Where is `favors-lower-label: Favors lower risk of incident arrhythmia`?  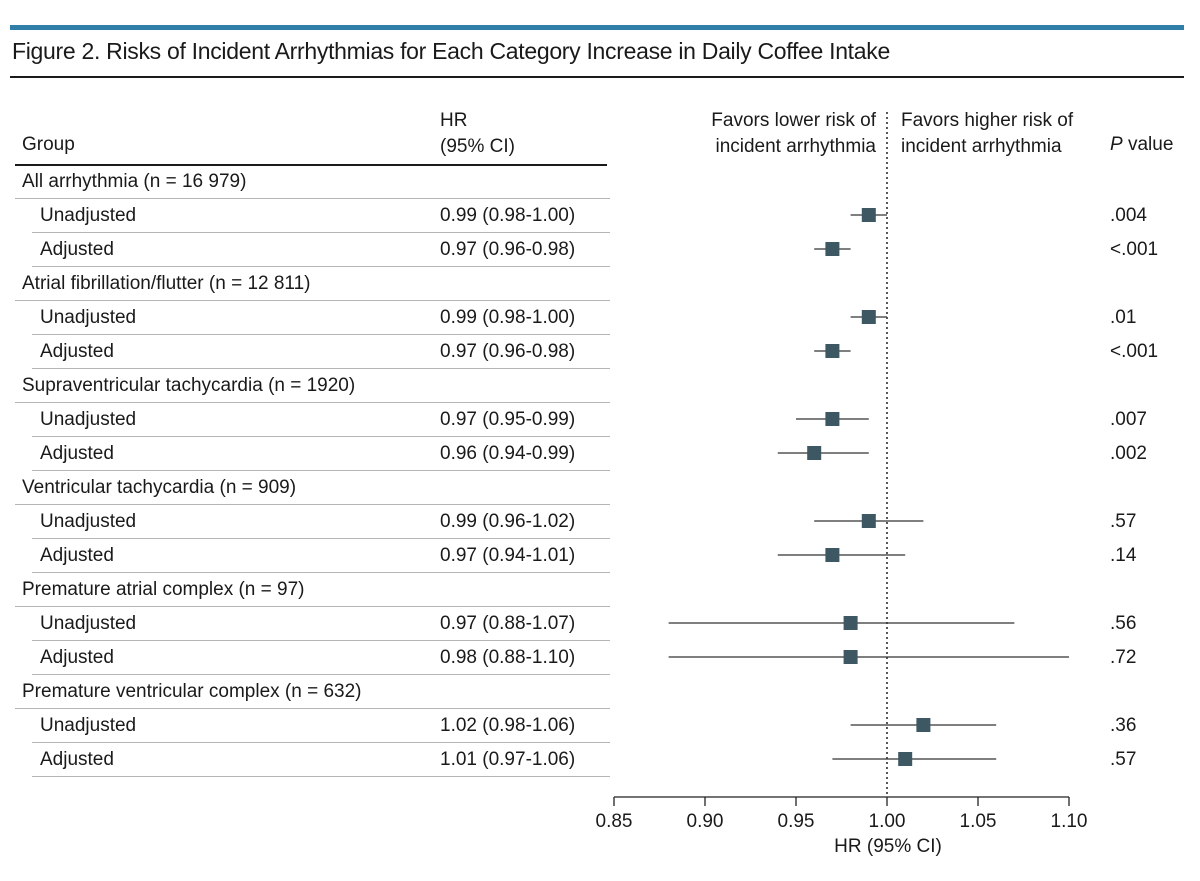 favors-lower-label: Favors lower risk of incident arrhythmia is located at coordinates (758, 134).